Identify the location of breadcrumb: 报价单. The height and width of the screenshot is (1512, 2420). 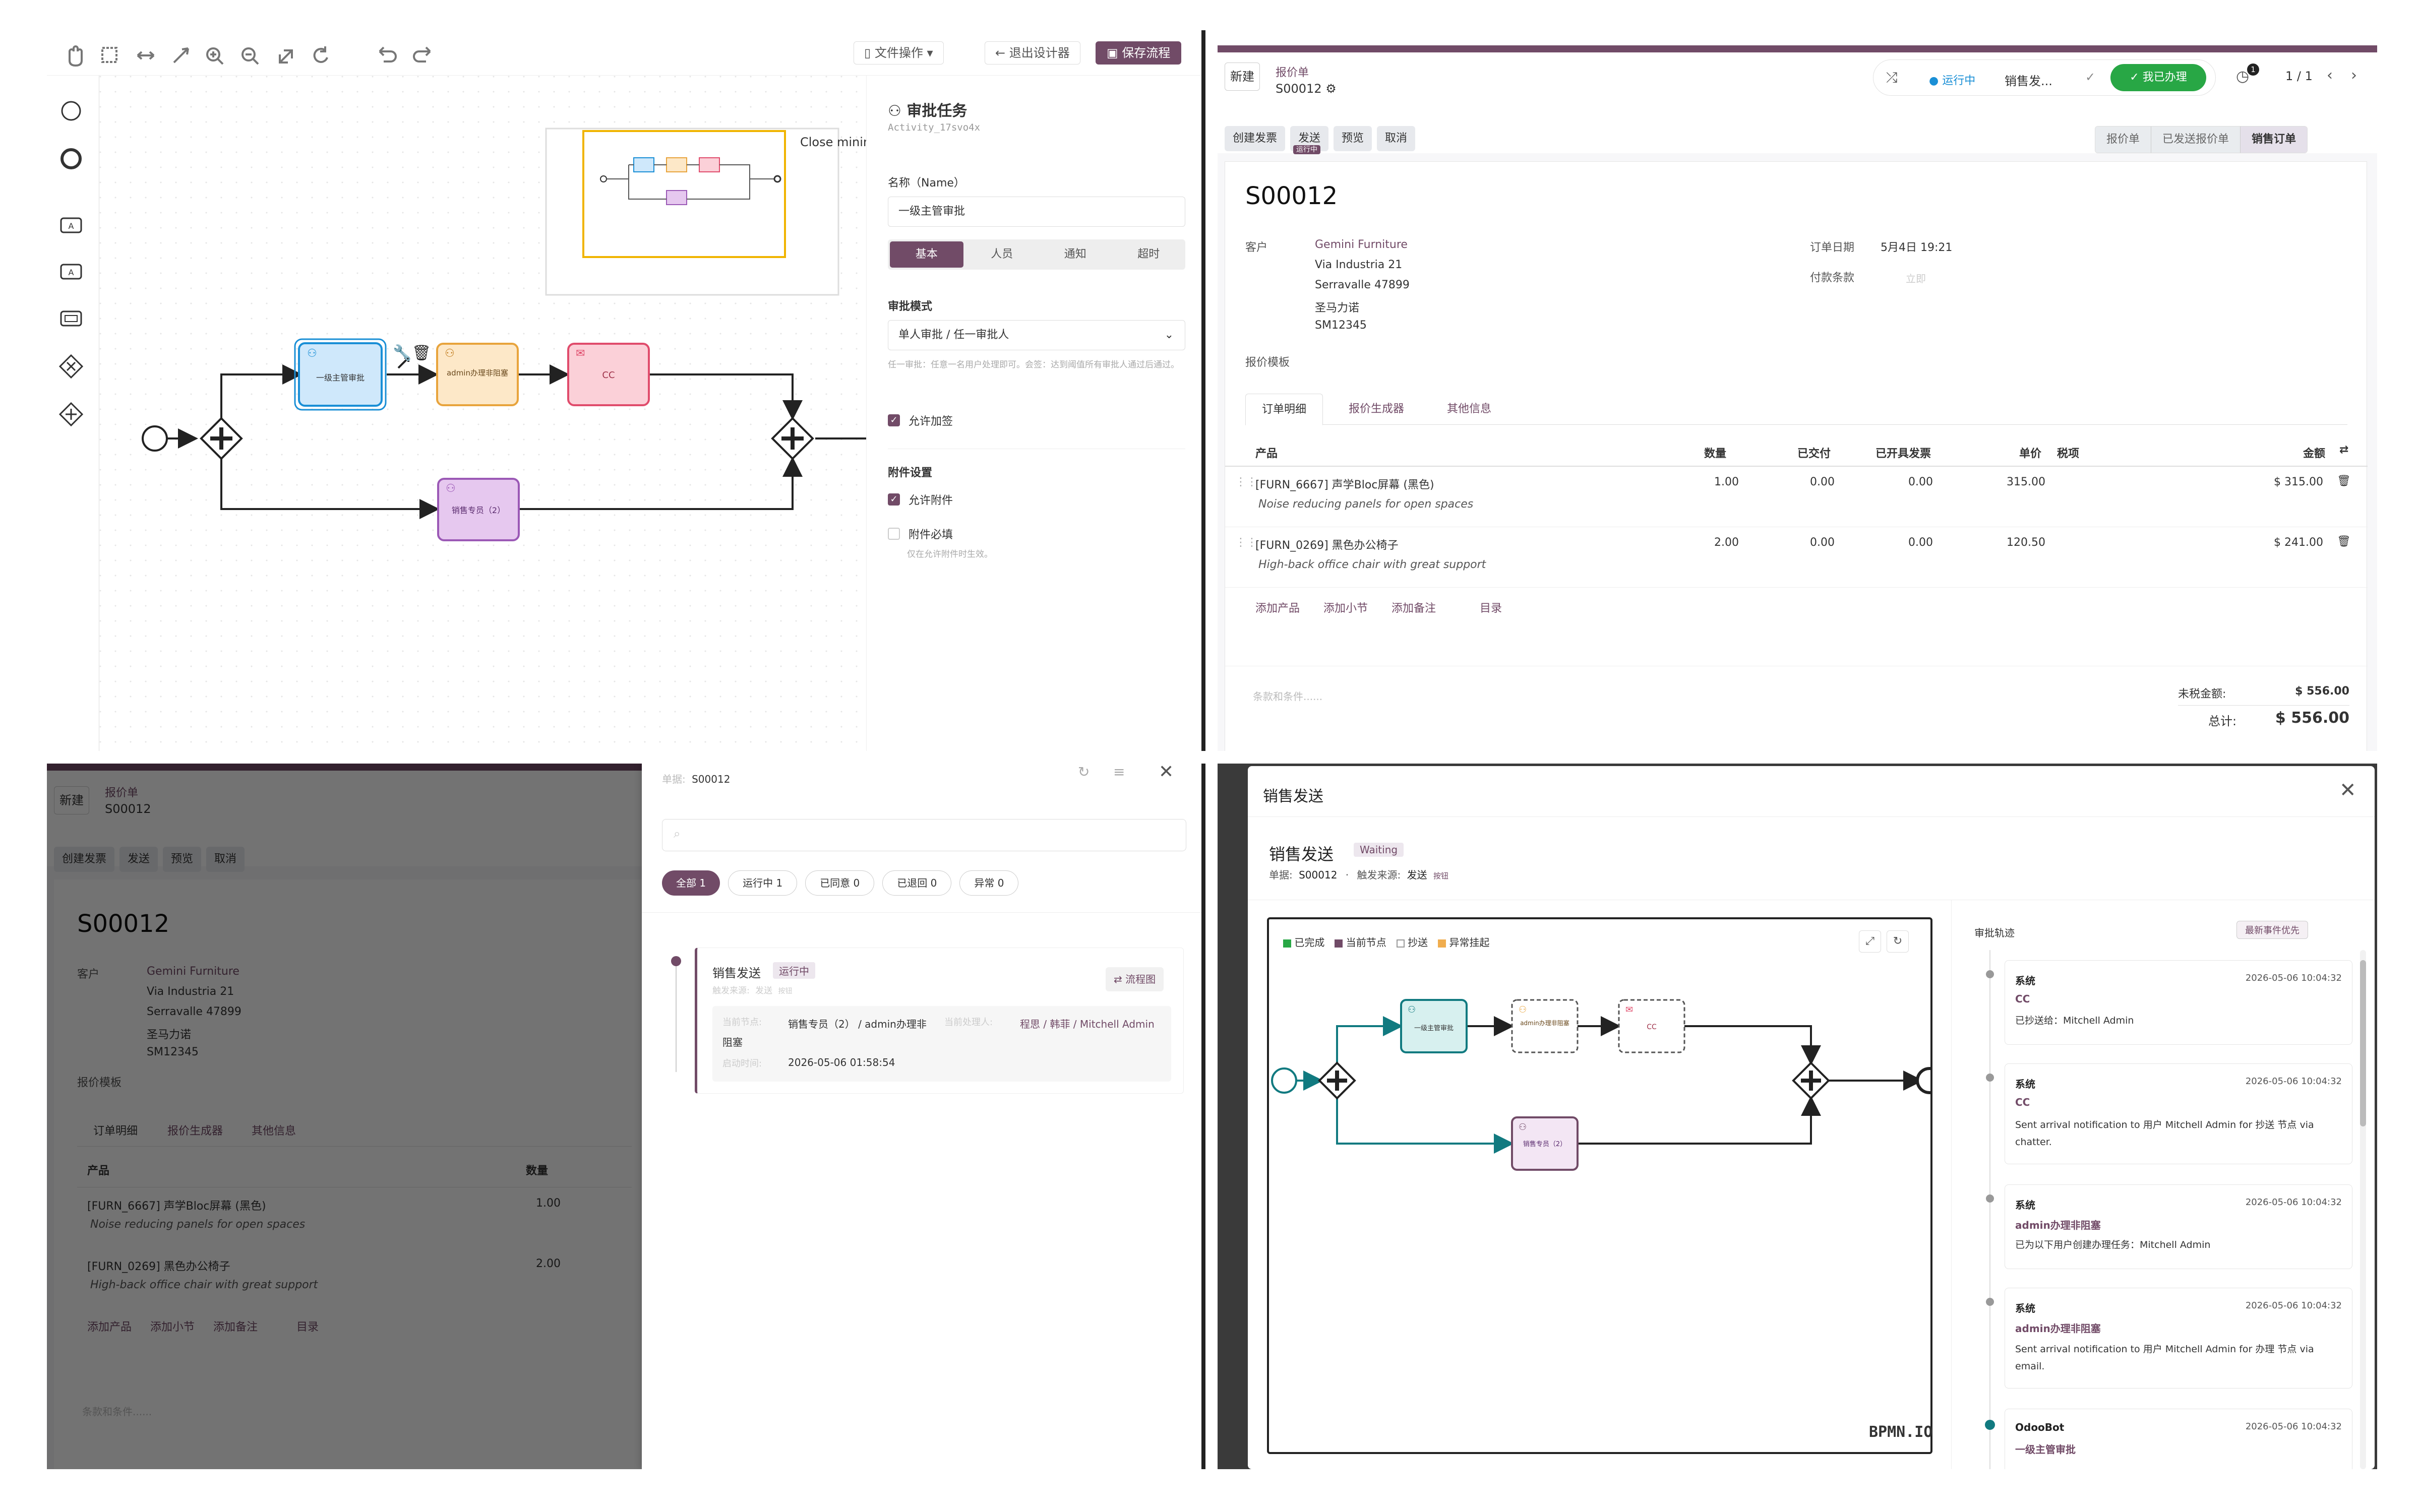
(1292, 73).